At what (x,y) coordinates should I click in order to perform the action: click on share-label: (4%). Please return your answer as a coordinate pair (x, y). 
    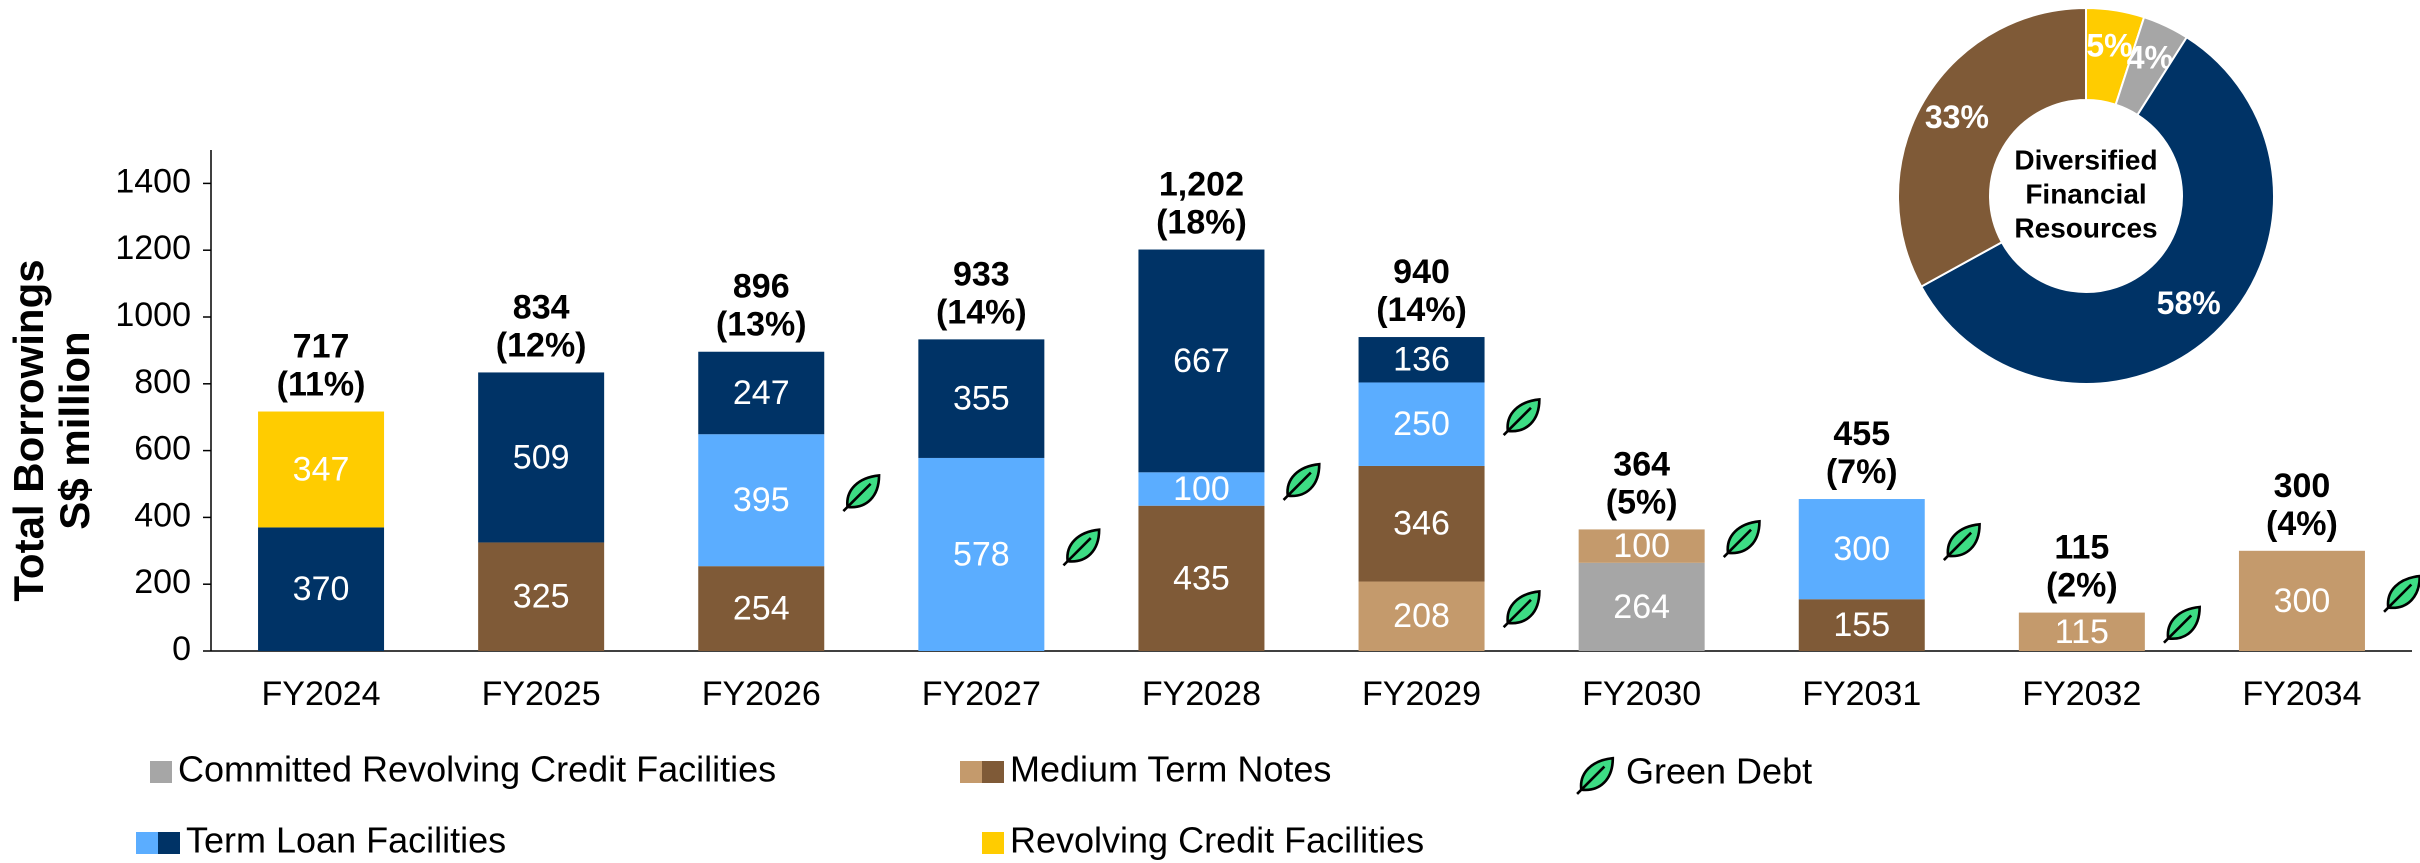
    Looking at the image, I should click on (2302, 524).